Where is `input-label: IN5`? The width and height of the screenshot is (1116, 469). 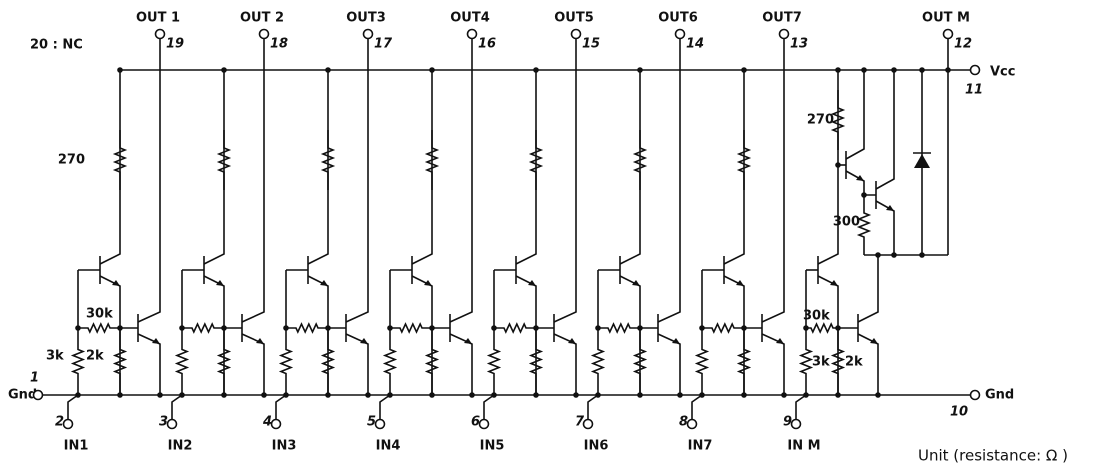
input-label: IN5 is located at coordinates (492, 446).